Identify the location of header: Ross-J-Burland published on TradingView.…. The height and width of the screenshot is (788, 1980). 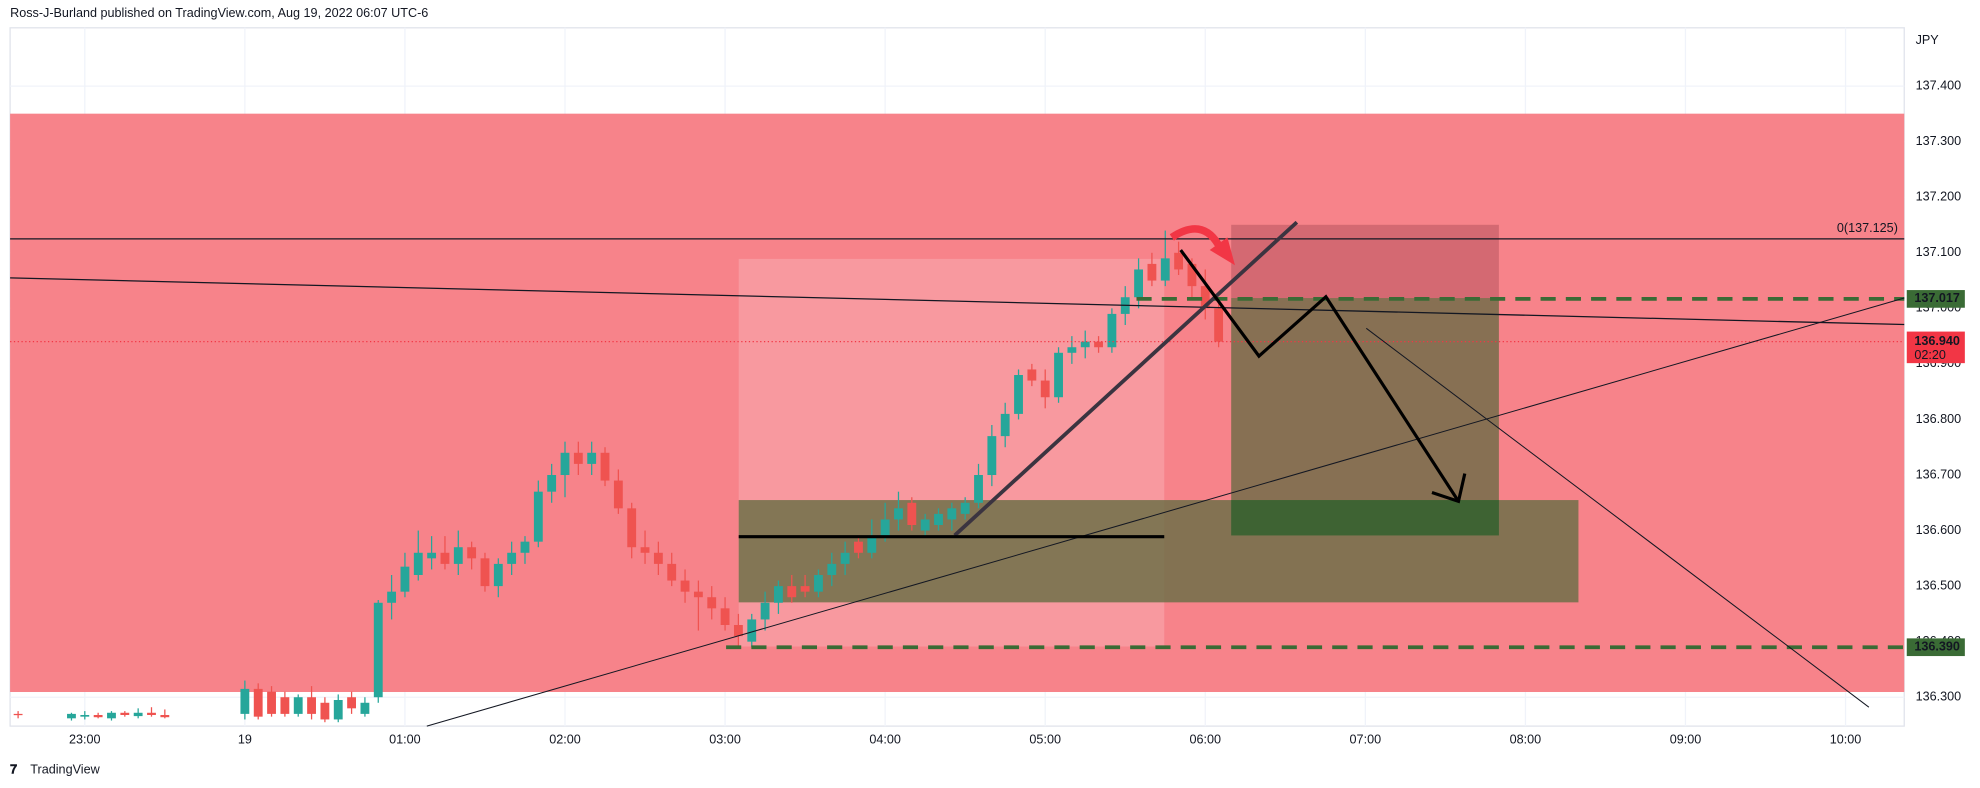
(219, 13).